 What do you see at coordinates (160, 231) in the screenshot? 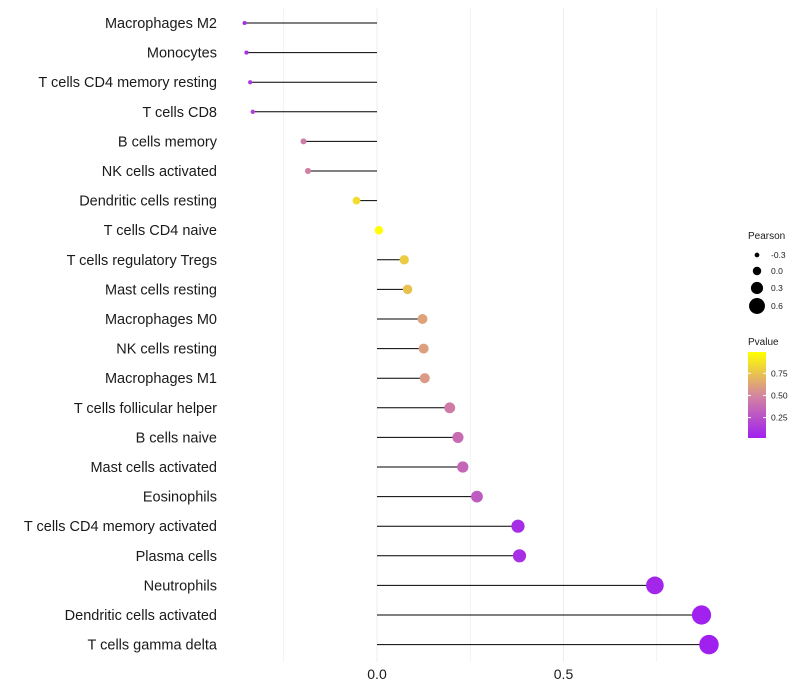
I see `category-label: T cells CD4 naive` at bounding box center [160, 231].